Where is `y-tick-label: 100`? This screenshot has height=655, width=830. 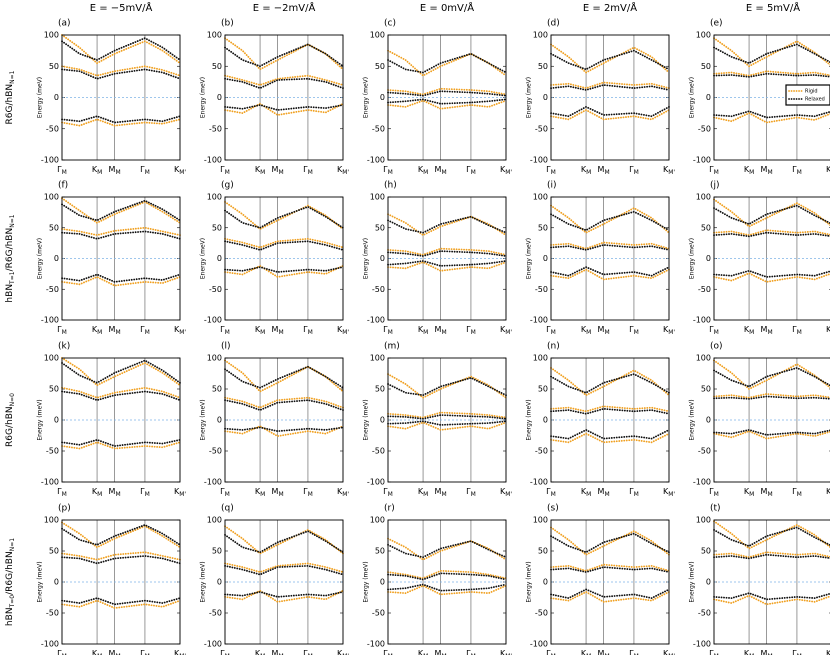 y-tick-label: 100 is located at coordinates (51, 358).